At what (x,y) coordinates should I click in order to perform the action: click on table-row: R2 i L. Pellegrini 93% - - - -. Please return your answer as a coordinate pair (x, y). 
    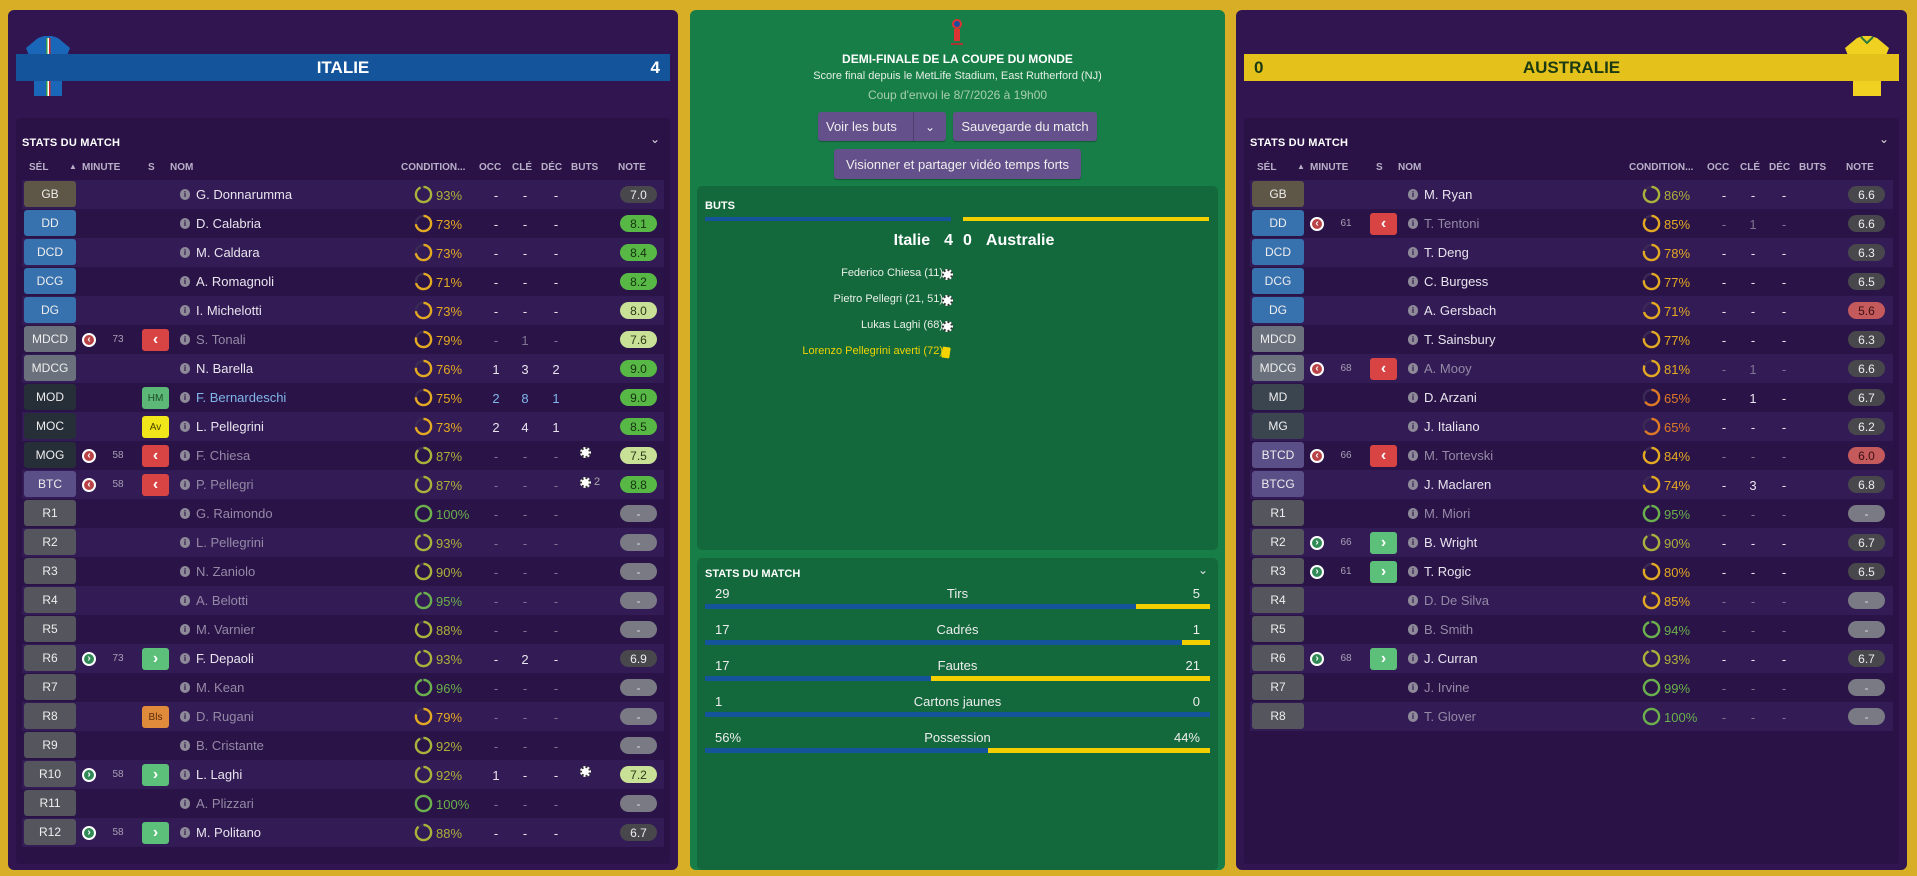
    Looking at the image, I should click on (343, 542).